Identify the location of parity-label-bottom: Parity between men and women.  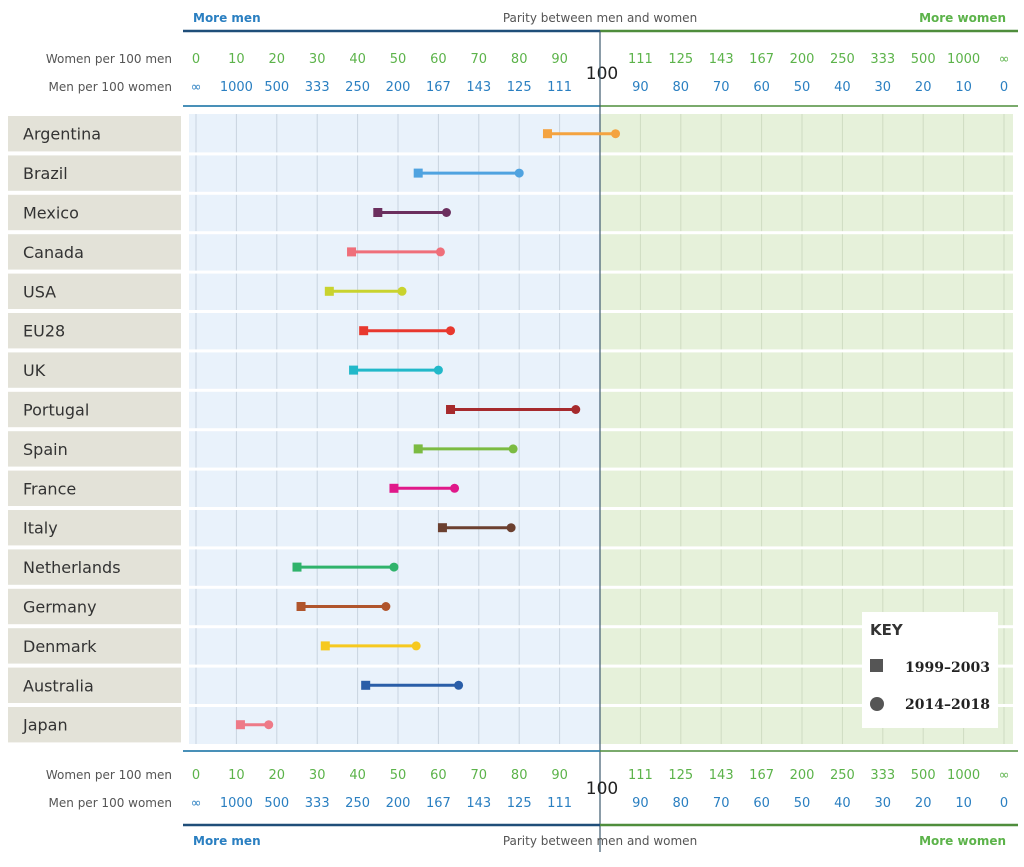
(600, 841).